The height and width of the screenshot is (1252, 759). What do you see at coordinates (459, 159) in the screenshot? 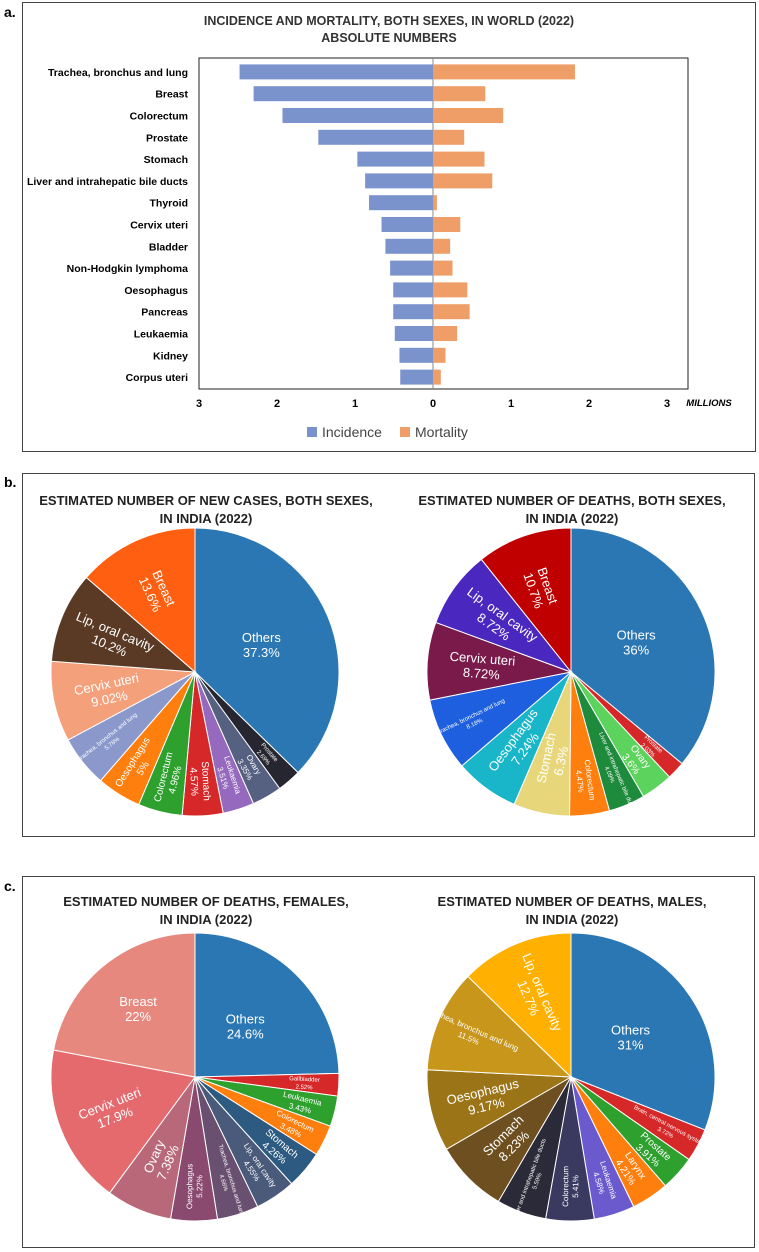
I see `mortality-bar-stomach` at bounding box center [459, 159].